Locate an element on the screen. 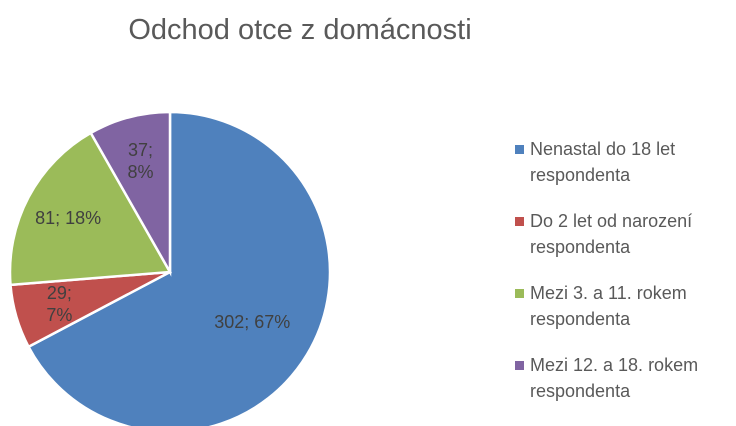  legend-label: Mezi 12. a 18. rokem respondenta is located at coordinates (614, 378).